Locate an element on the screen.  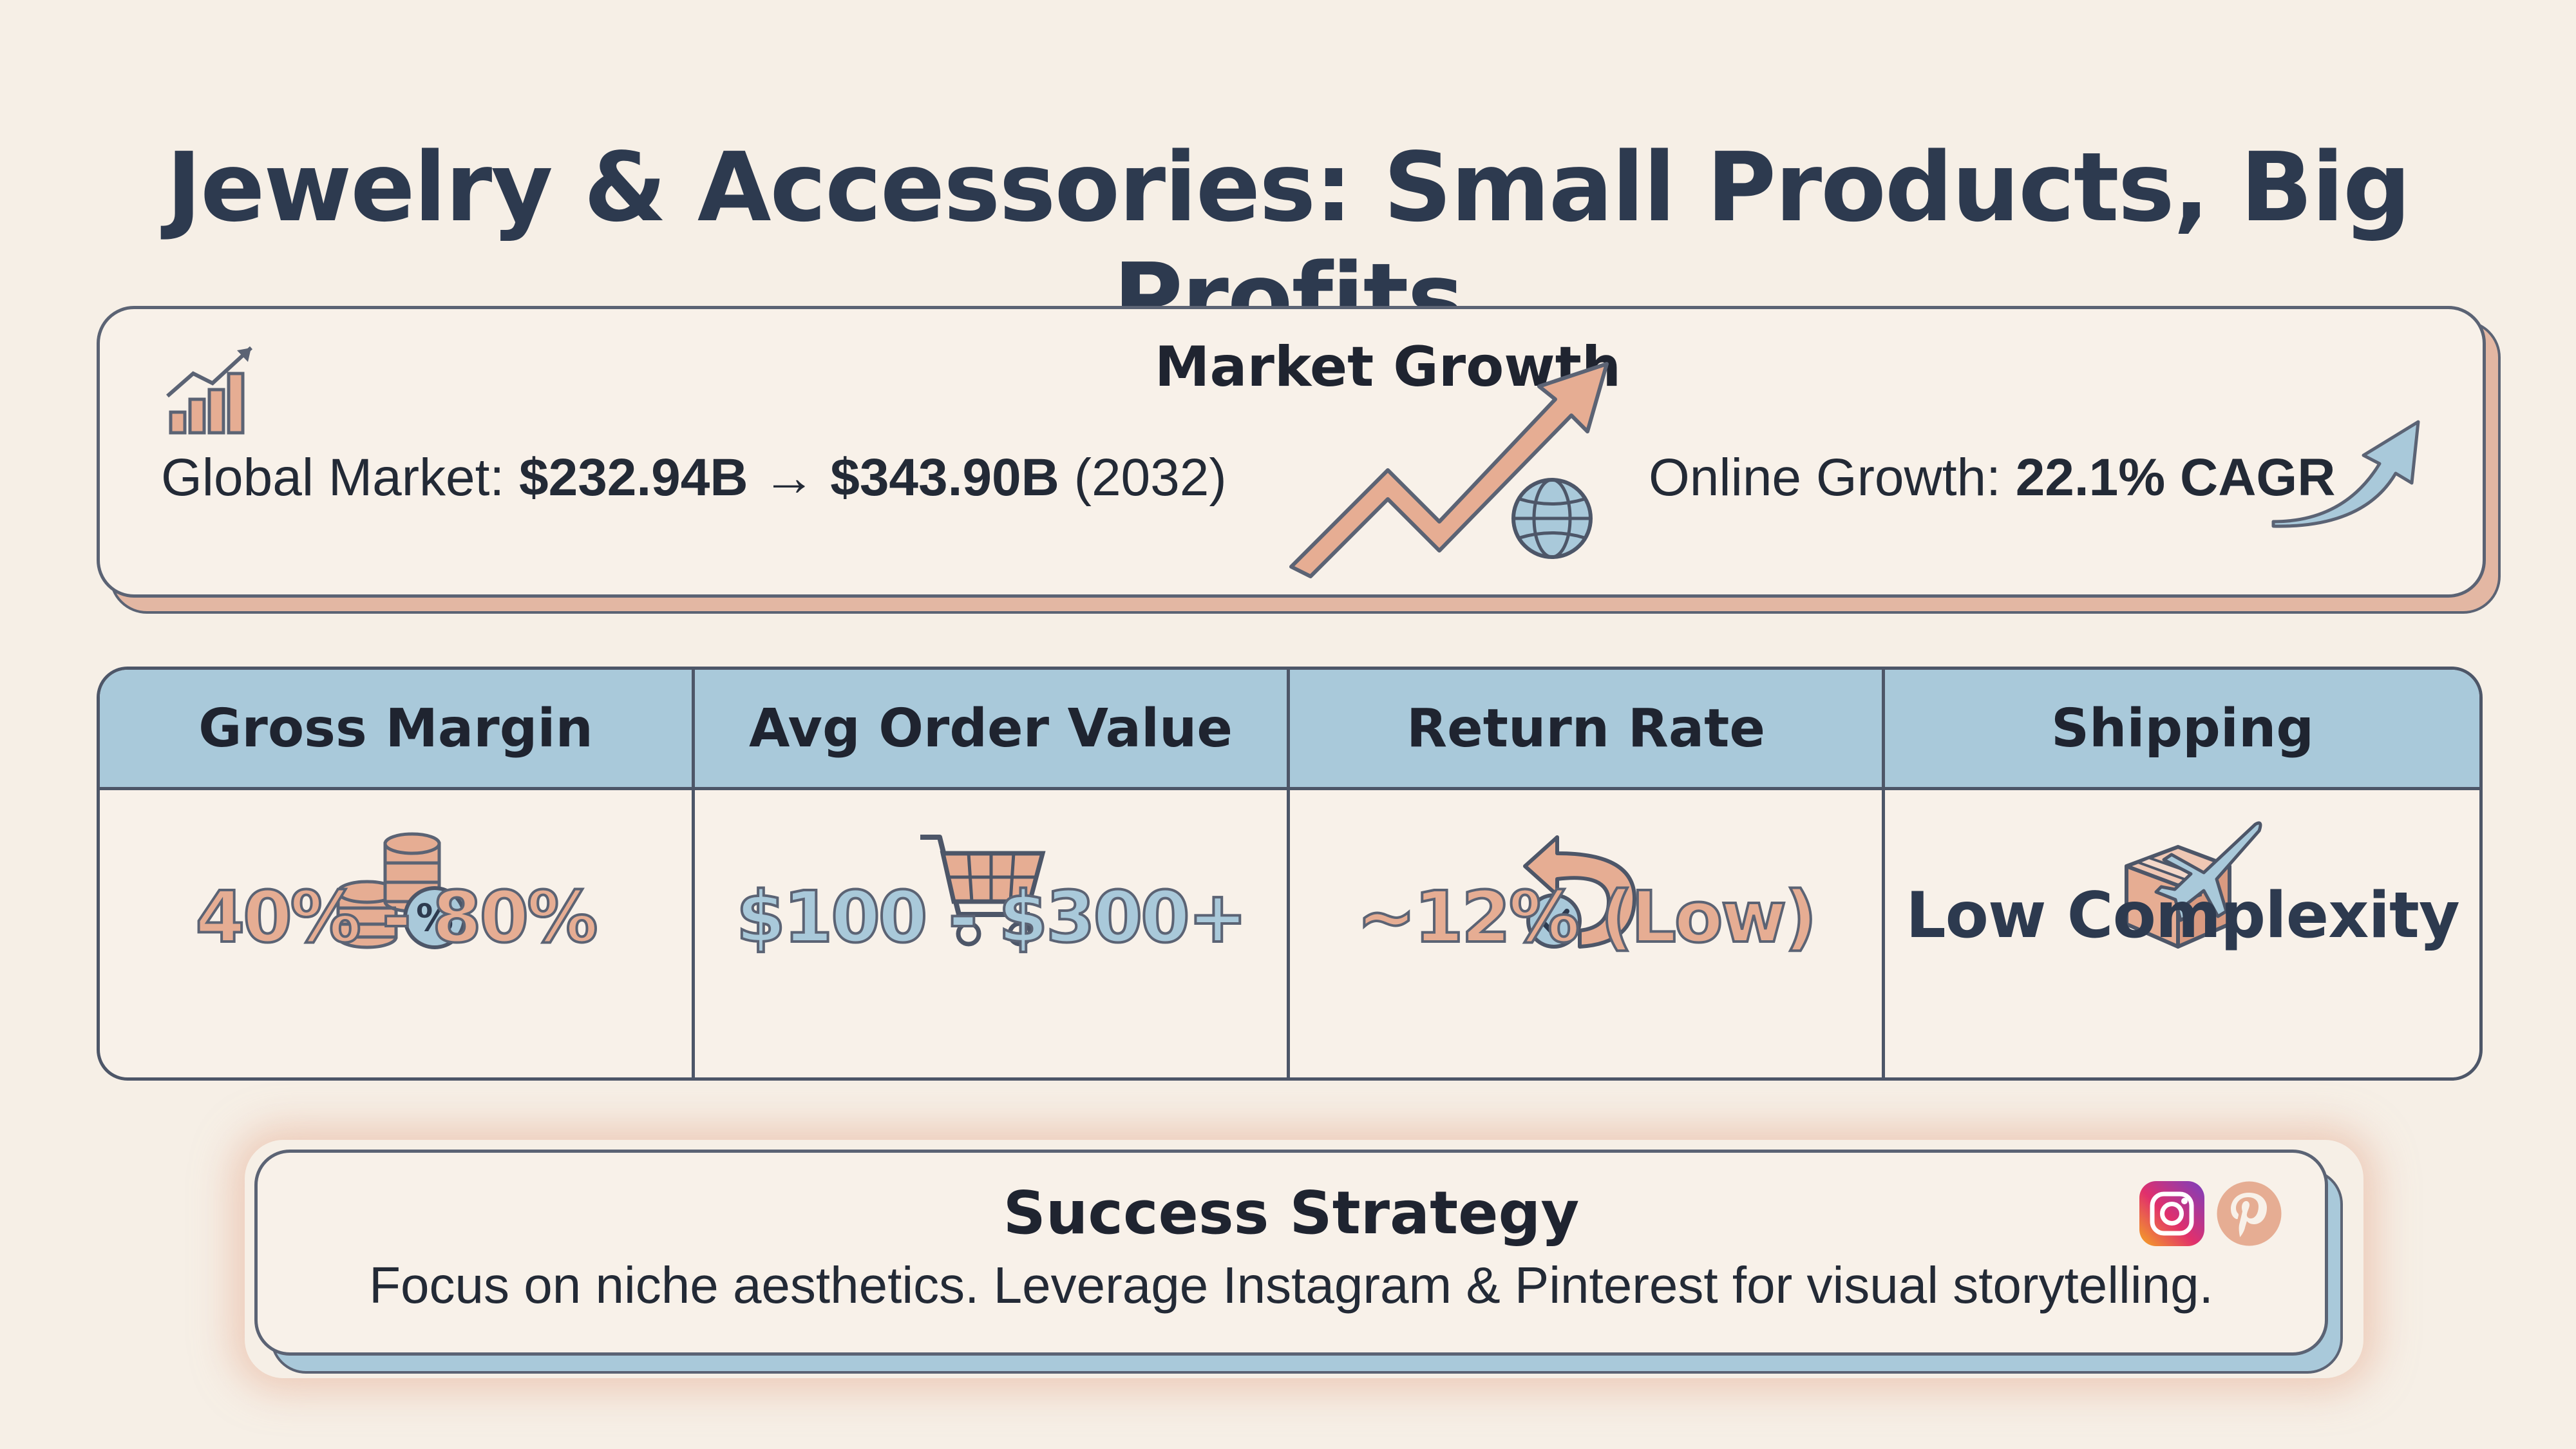
metric-value: $100 - $300+ is located at coordinates (992, 917).